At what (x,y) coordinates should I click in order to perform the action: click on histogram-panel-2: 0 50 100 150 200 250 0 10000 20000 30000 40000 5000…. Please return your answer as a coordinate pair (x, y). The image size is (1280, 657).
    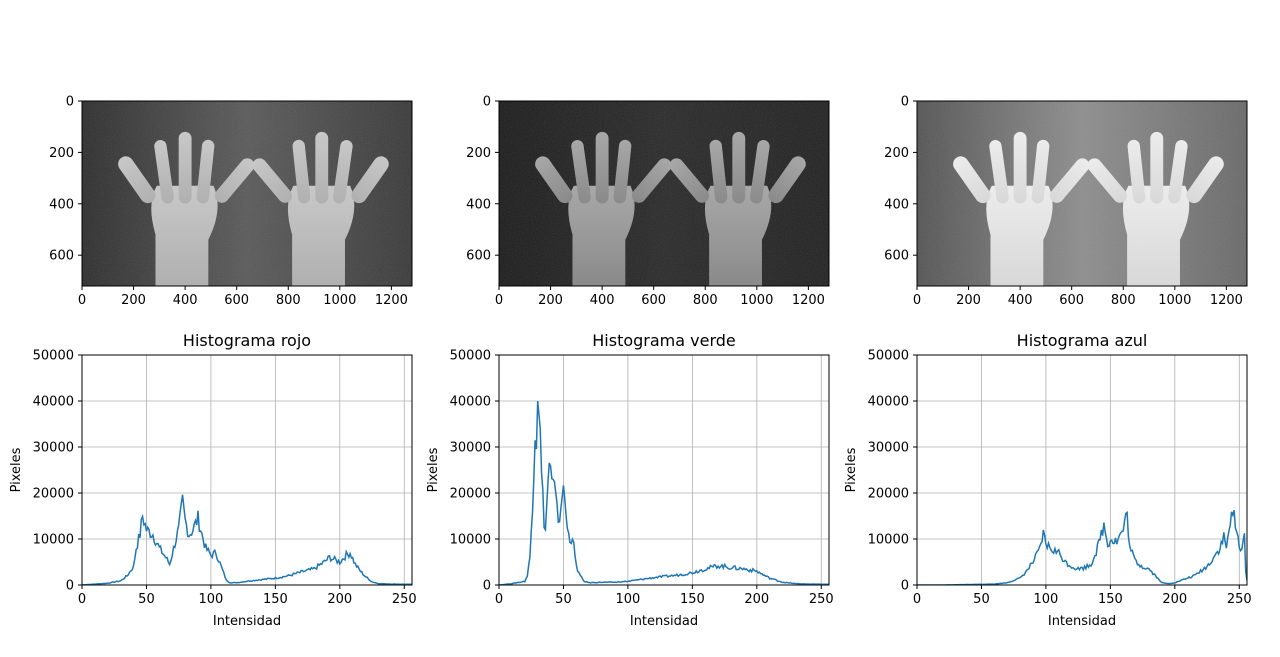
    Looking at the image, I should click on (1048, 480).